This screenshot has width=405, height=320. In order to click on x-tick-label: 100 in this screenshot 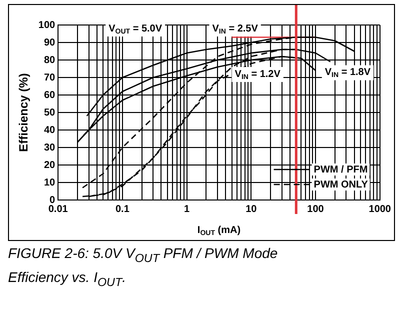, I will do `click(315, 209)`.